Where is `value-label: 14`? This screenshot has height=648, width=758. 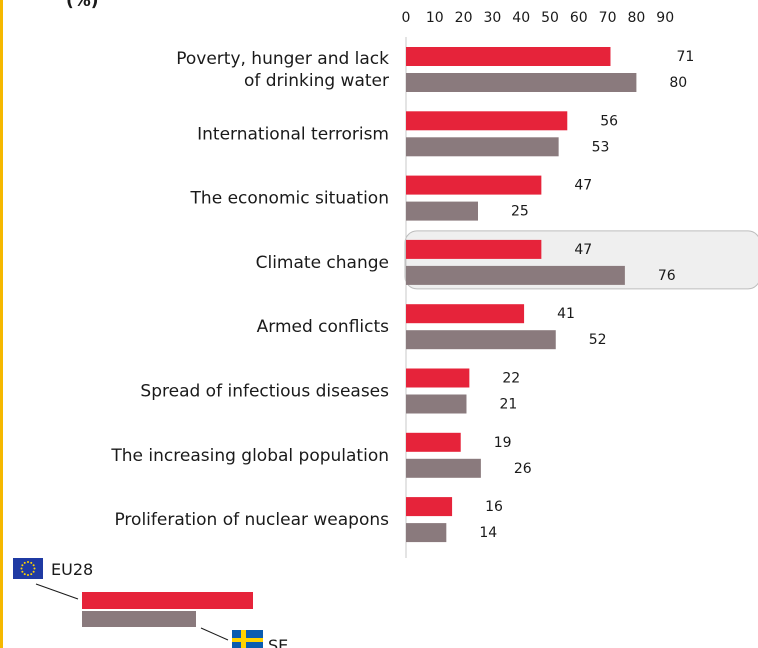
value-label: 14 is located at coordinates (488, 533).